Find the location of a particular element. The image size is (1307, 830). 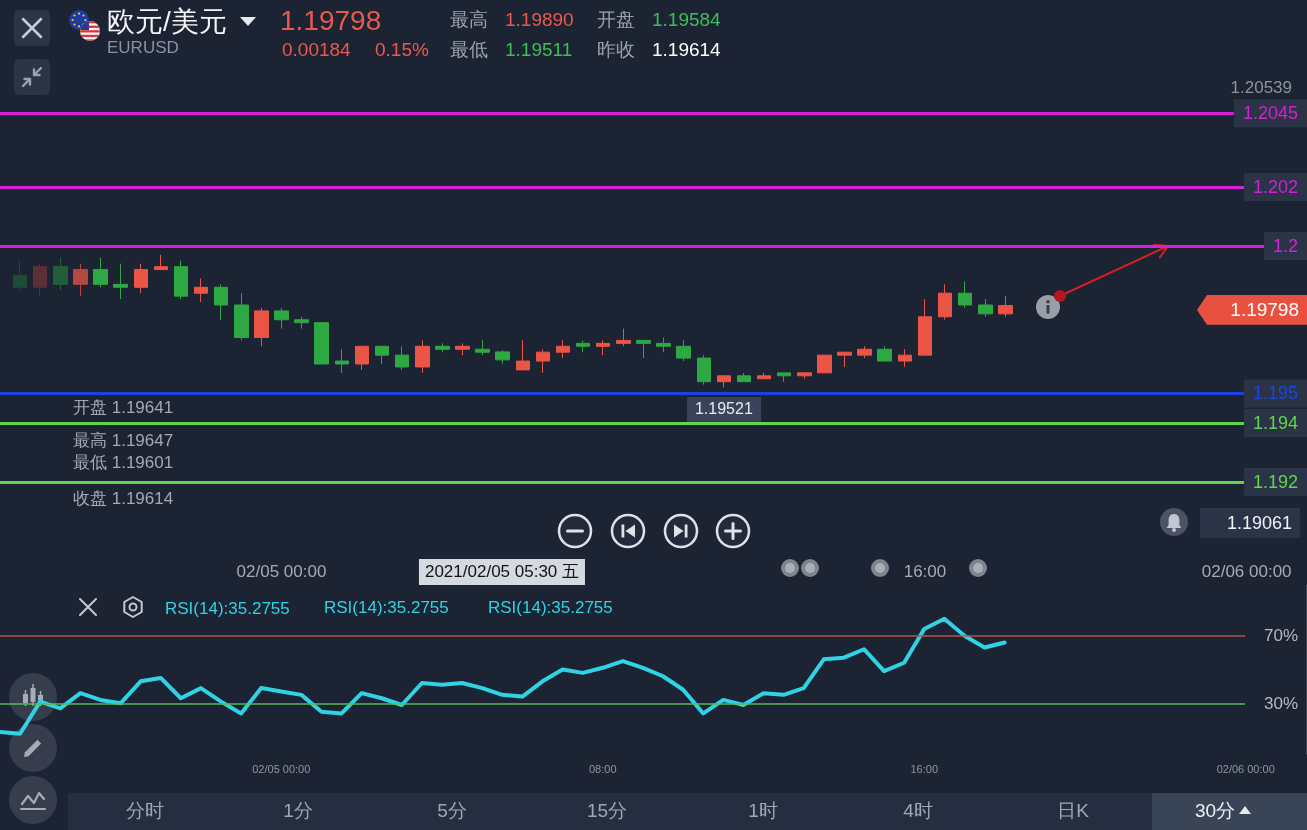

text: 1分 is located at coordinates (298, 811).